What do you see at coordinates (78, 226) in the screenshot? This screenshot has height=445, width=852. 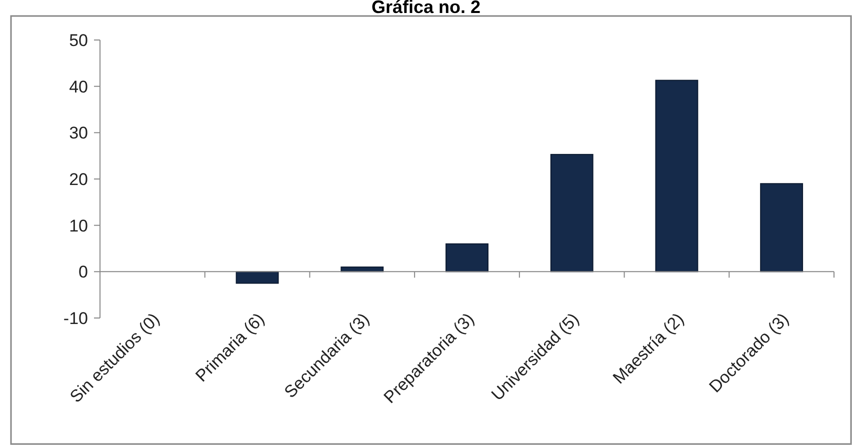 I see `y-tick-label: 10` at bounding box center [78, 226].